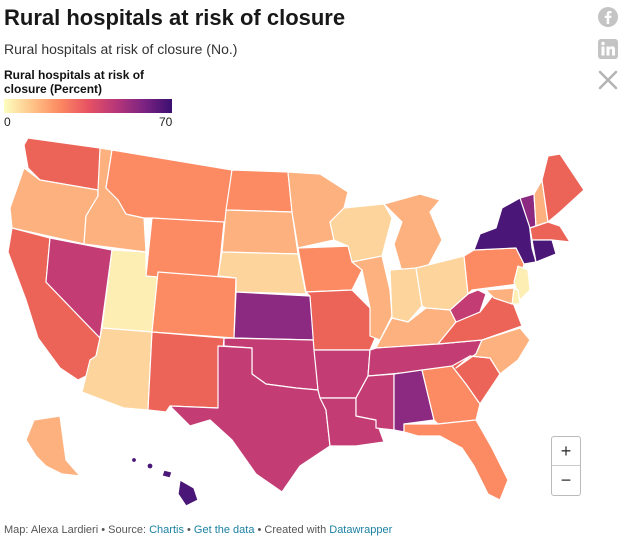 The width and height of the screenshot is (634, 554). Describe the element at coordinates (124, 530) in the screenshot. I see `footer-sep-source: • Source:` at that location.